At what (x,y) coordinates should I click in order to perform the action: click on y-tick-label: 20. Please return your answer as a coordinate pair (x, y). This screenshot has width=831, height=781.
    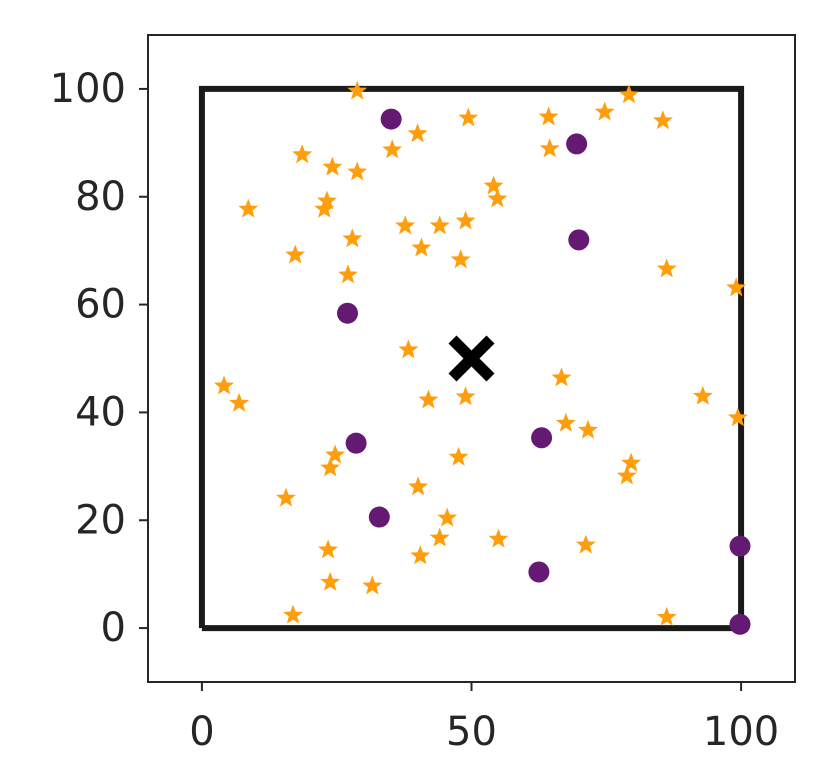
    Looking at the image, I should click on (100, 520).